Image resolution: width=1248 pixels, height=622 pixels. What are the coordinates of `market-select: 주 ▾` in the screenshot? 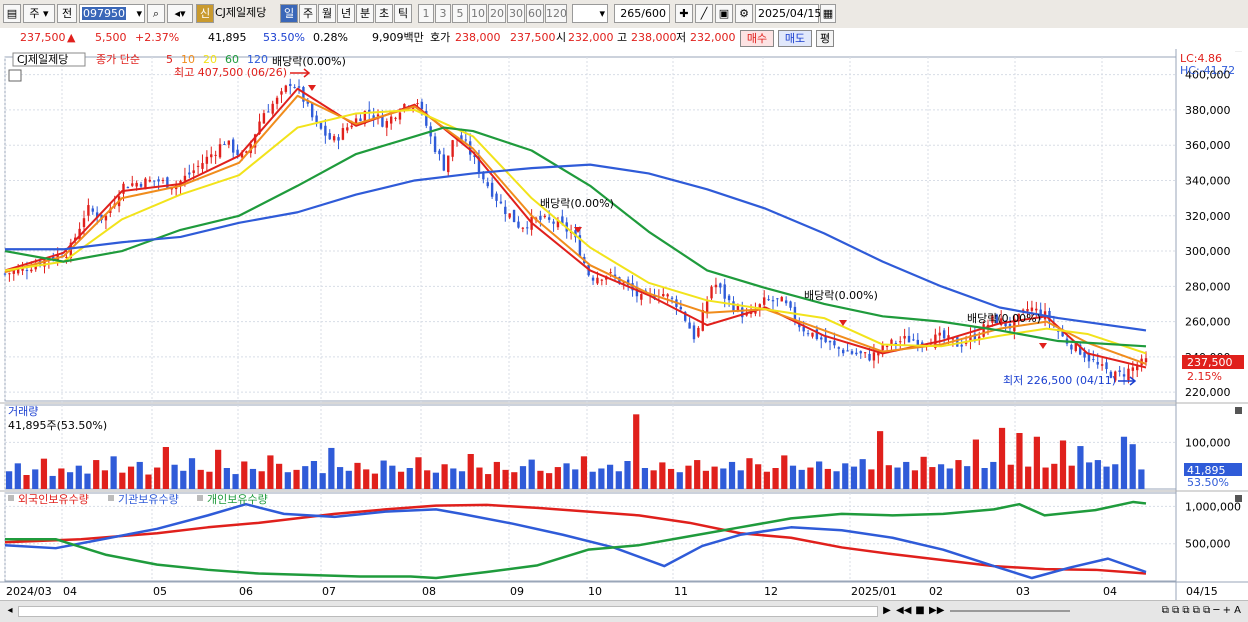 It's located at (39, 13).